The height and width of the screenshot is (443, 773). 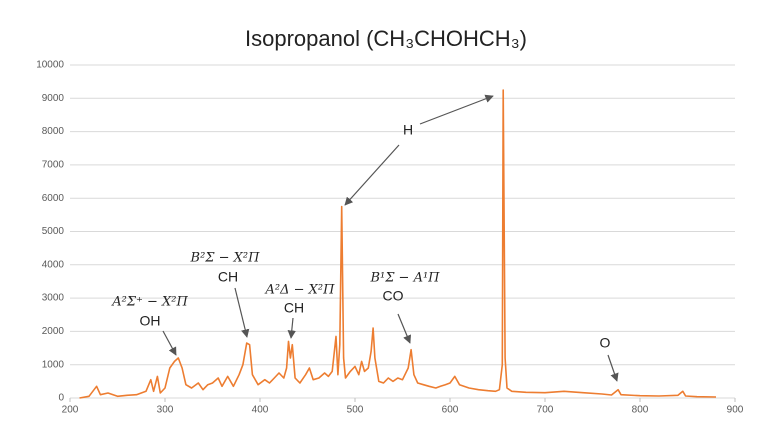 What do you see at coordinates (408, 130) in the screenshot?
I see `annotation: H` at bounding box center [408, 130].